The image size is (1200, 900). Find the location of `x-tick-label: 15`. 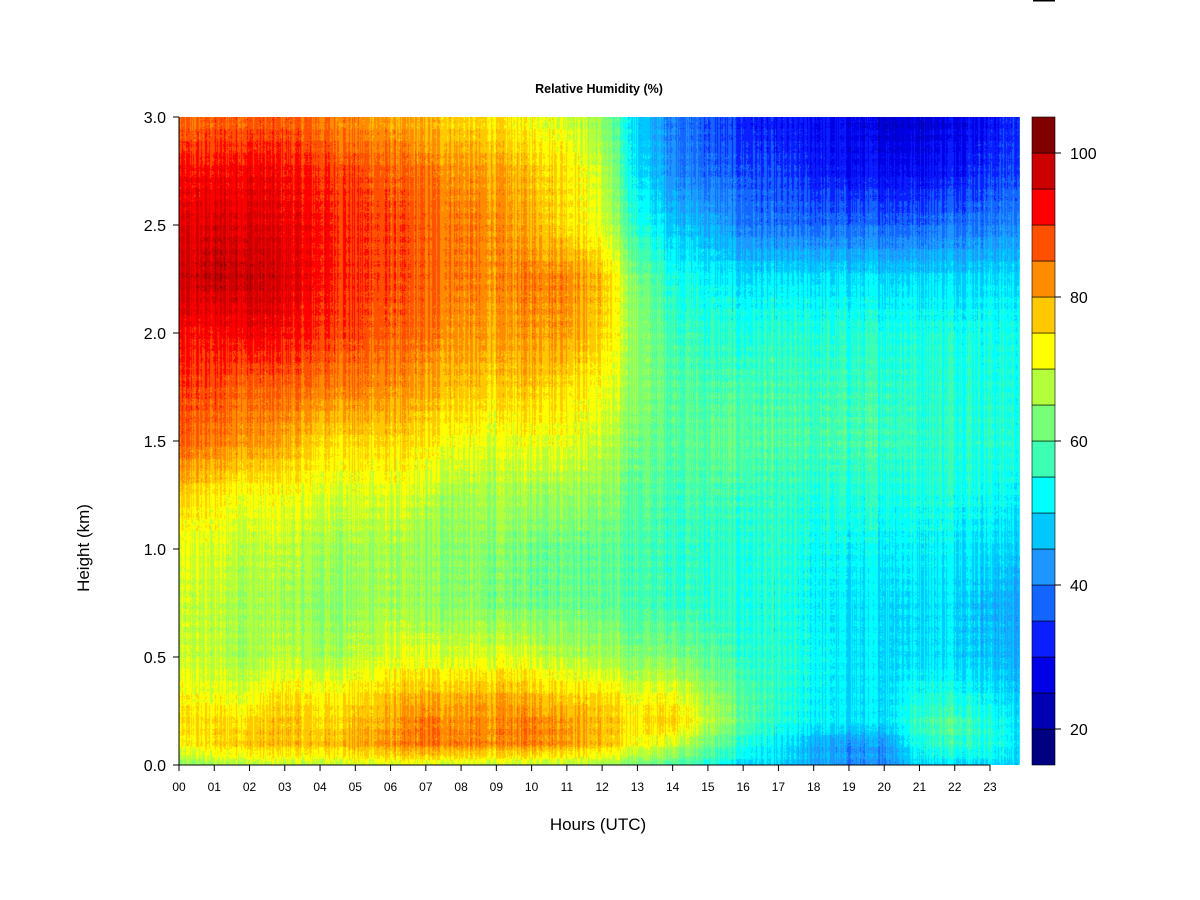

x-tick-label: 15 is located at coordinates (708, 787).